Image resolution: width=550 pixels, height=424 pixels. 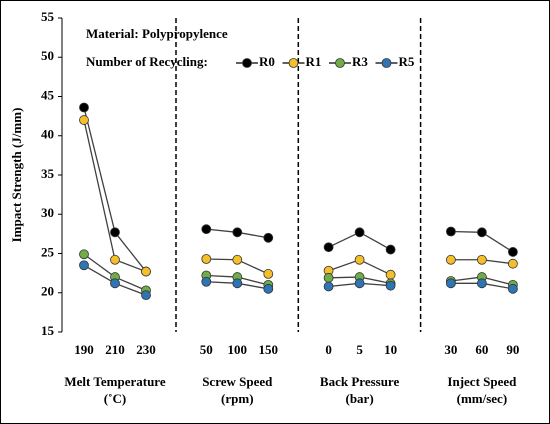 I want to click on x-tick-label: 5, so click(x=359, y=349).